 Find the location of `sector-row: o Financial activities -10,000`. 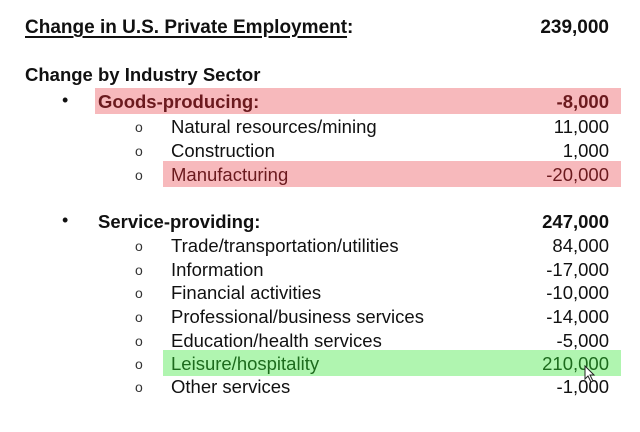

sector-row: o Financial activities -10,000 is located at coordinates (320, 293).